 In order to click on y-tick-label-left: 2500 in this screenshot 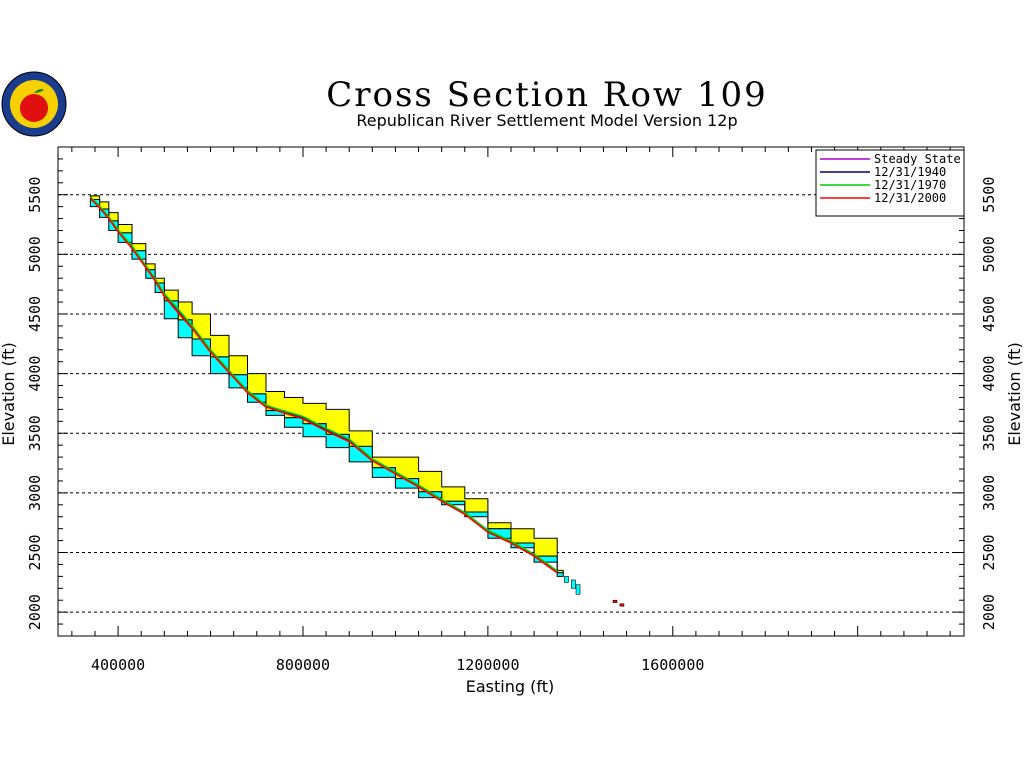, I will do `click(35, 552)`.